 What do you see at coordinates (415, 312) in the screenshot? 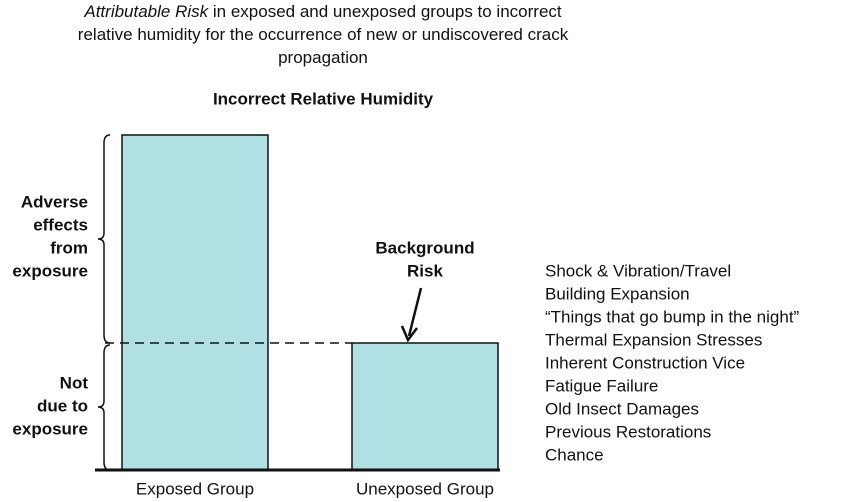
I see `arrow` at bounding box center [415, 312].